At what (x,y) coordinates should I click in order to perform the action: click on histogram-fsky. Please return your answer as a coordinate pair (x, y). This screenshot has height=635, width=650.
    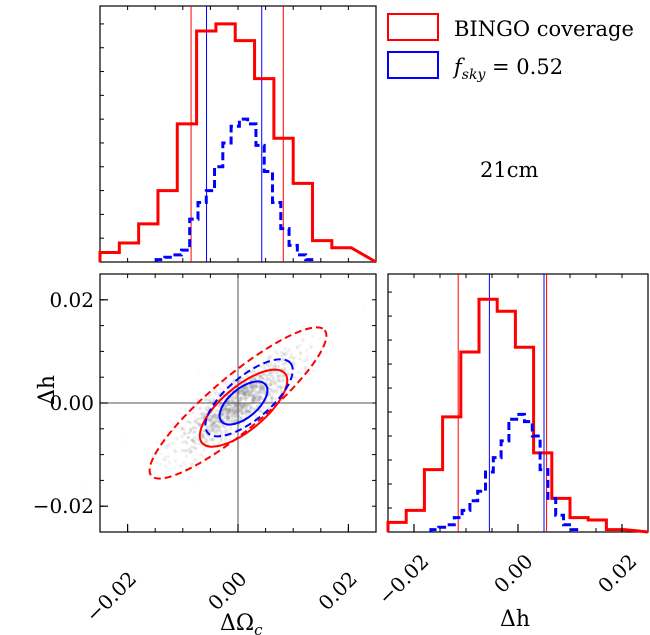
    Looking at the image, I should click on (235, 189).